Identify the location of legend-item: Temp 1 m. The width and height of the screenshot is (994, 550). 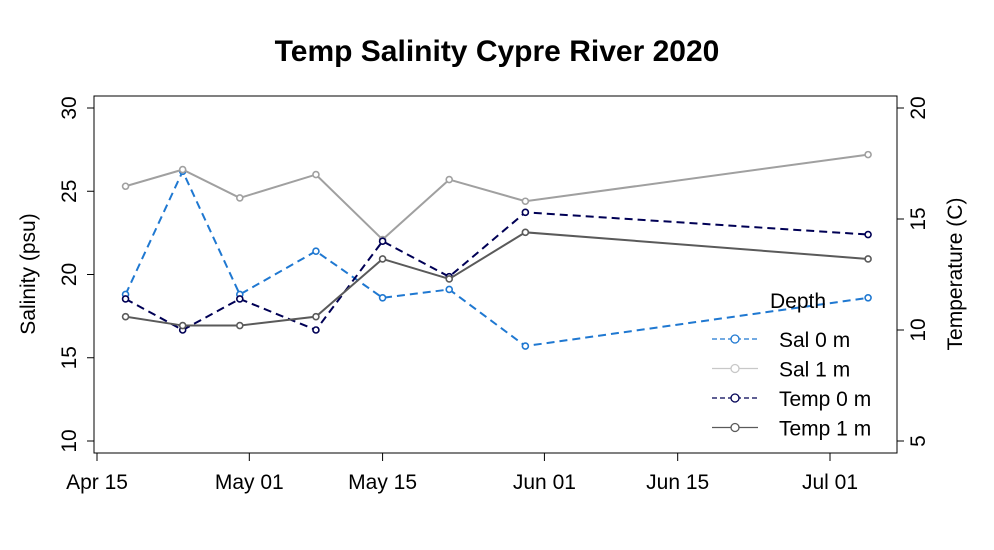
(791, 429).